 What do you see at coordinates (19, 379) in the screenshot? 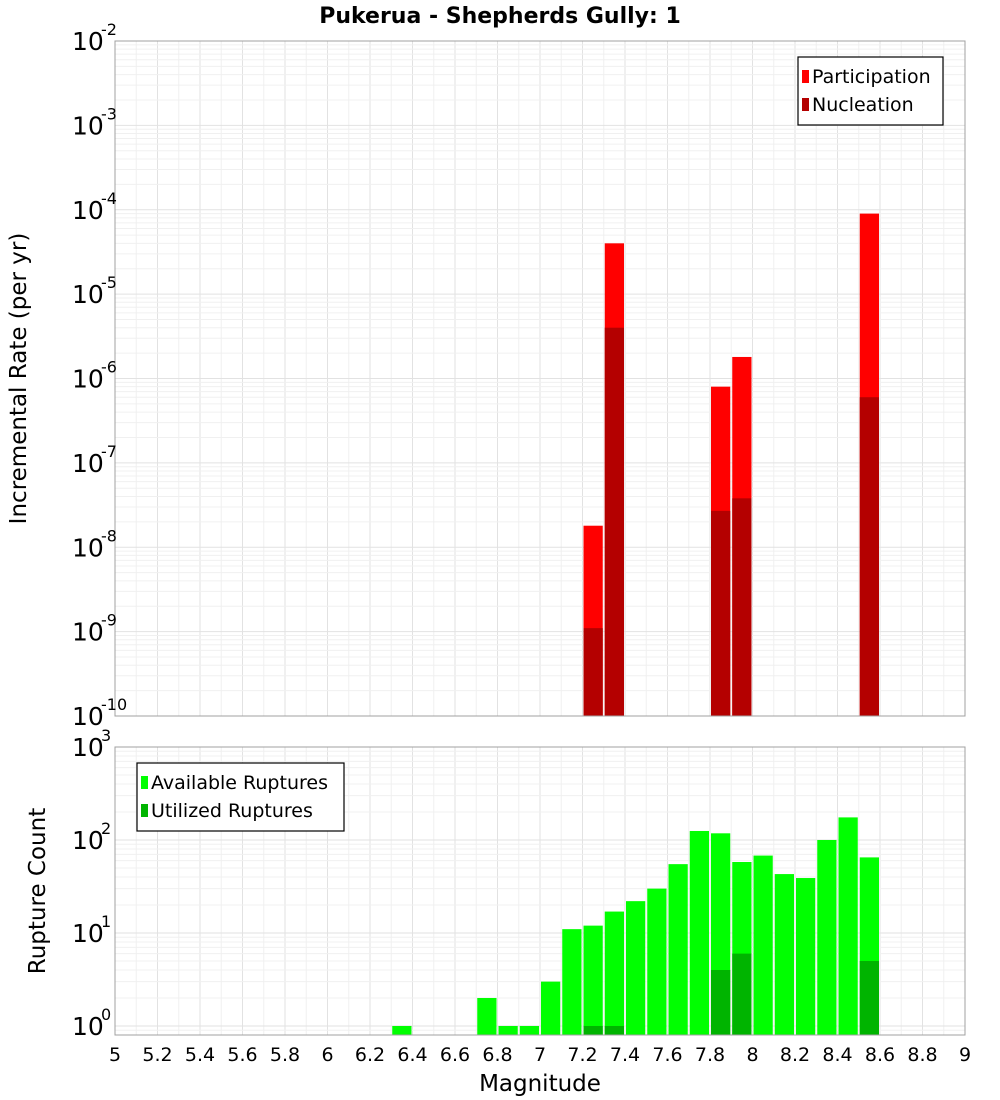
I see `rate-y-axis-label: Incremental Rate (per yr)` at bounding box center [19, 379].